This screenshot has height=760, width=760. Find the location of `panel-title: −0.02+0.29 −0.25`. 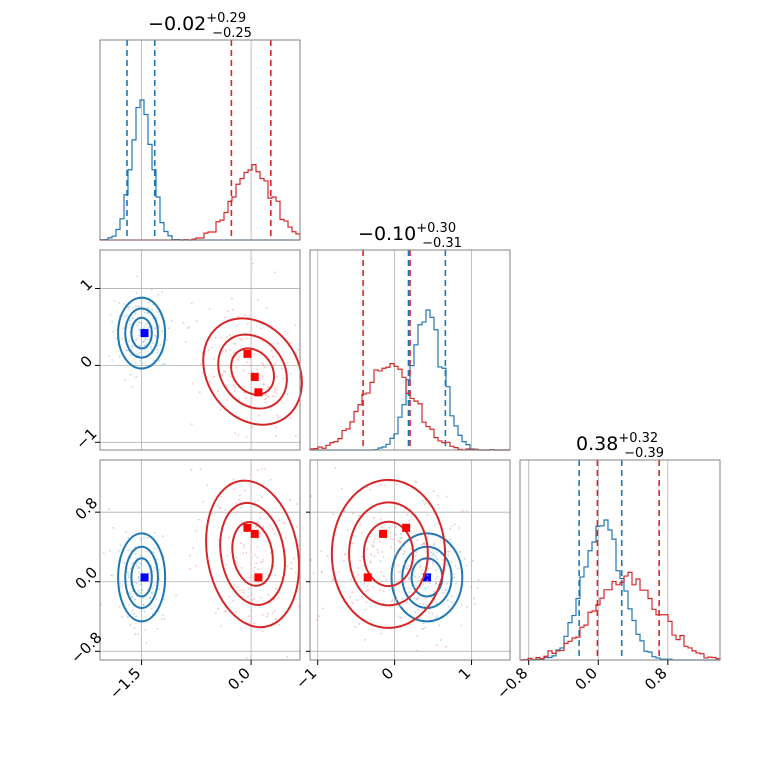

panel-title: −0.02+0.29 −0.25 is located at coordinates (200, 26).